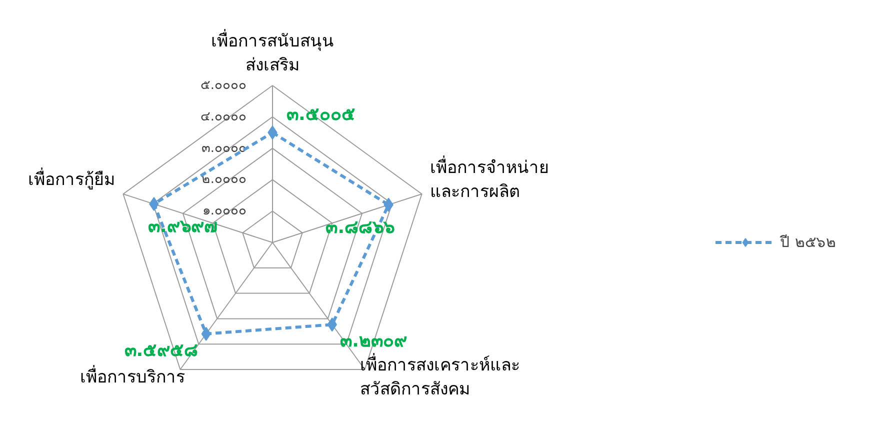 This screenshot has height=439, width=872. Describe the element at coordinates (373, 341) in the screenshot. I see `data-label: ๓.๒๓๐๙` at that location.